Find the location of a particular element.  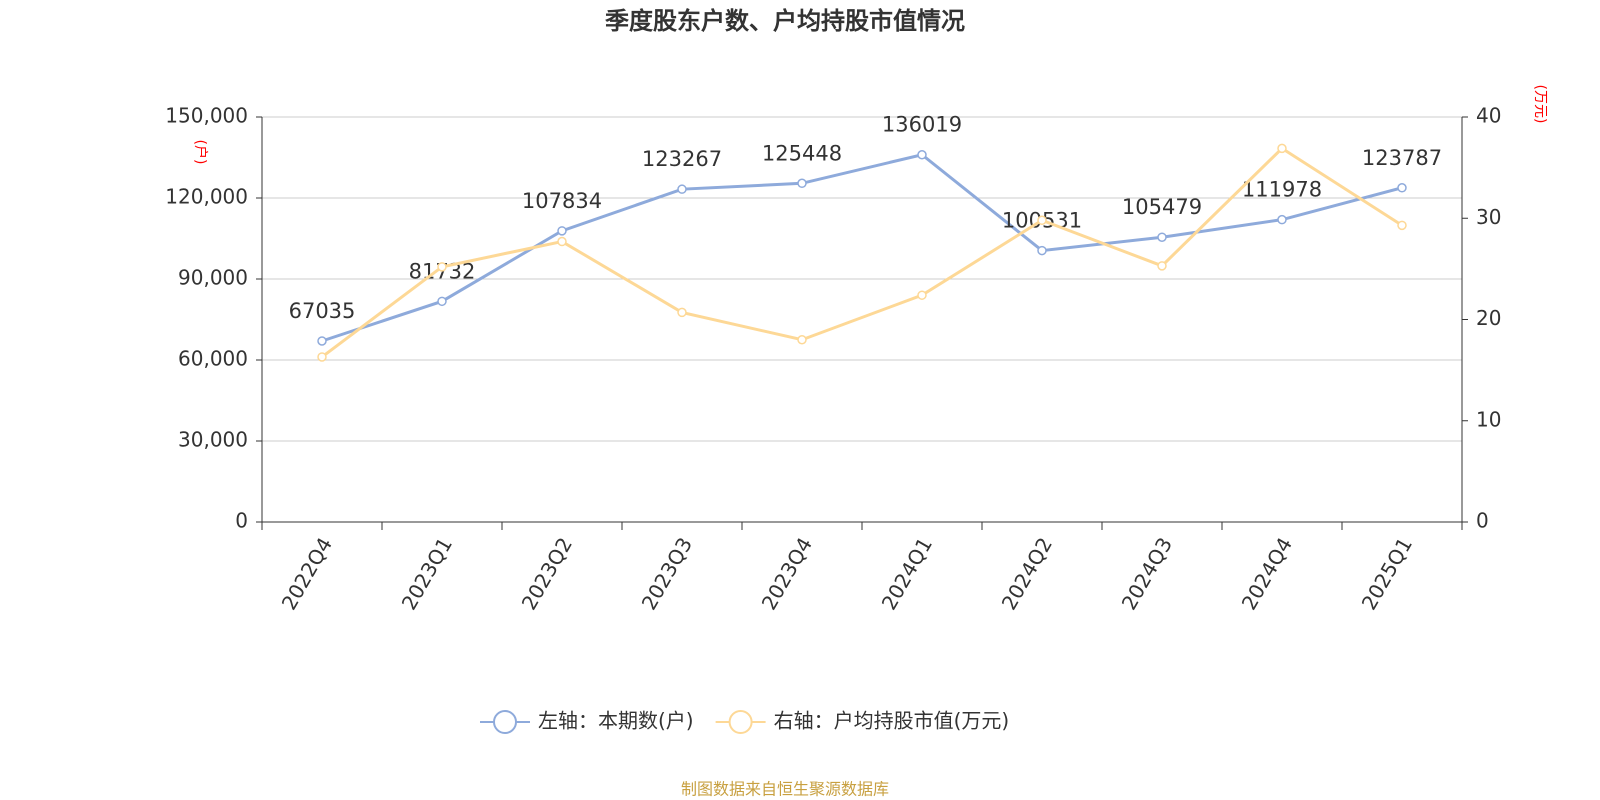

y-tick-label: 30,000 is located at coordinates (213, 440).